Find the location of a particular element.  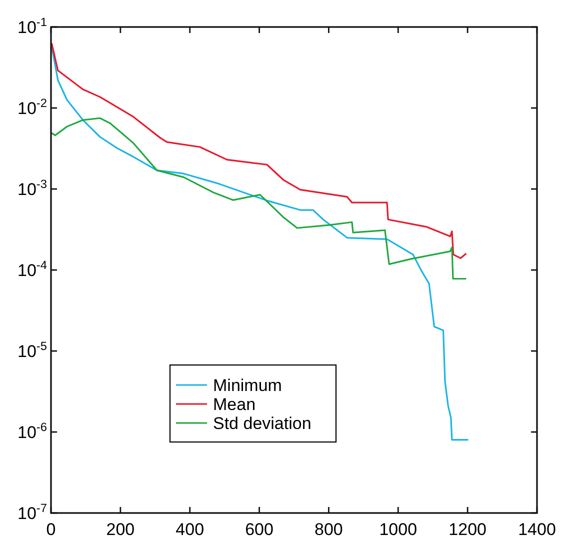

x-tick-label: 0 is located at coordinates (51, 529).